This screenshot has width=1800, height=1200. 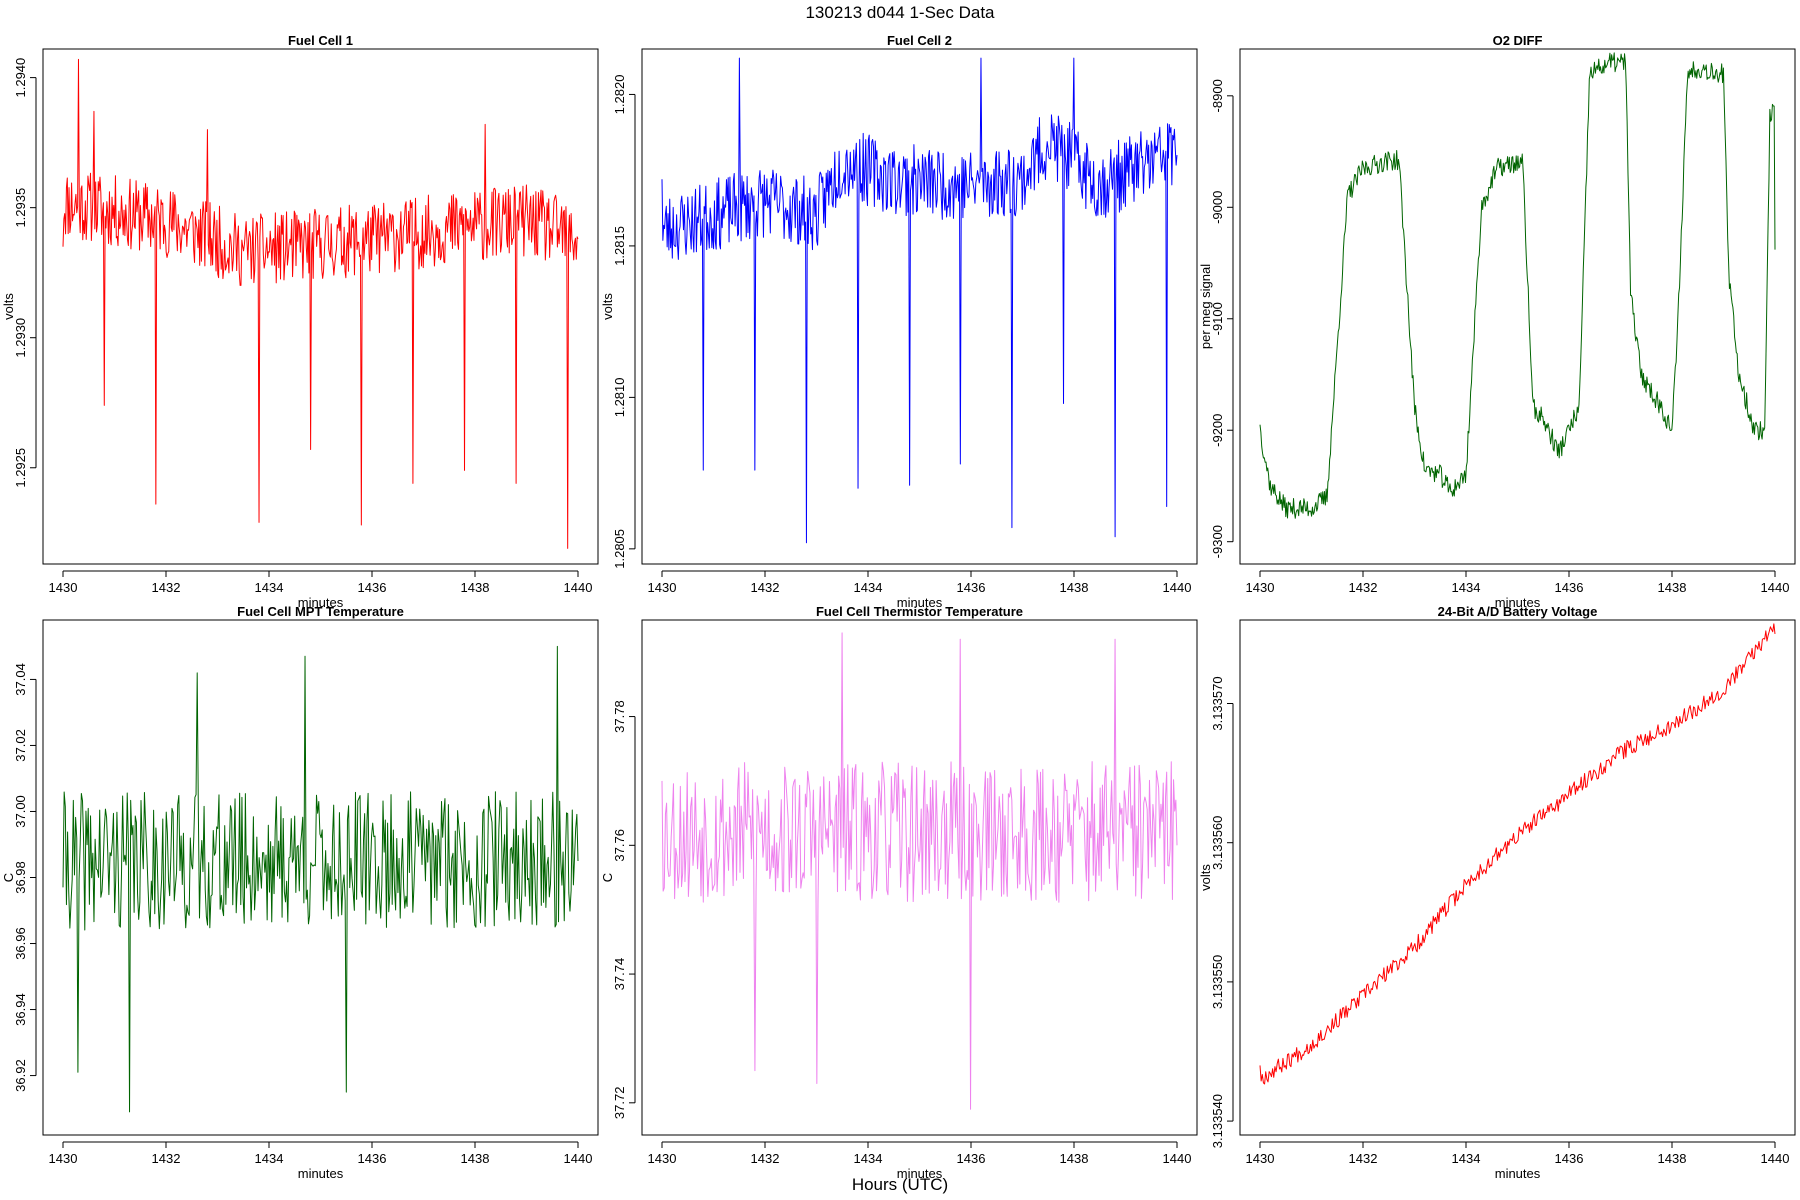 I want to click on y-tick-label: 1.2820, so click(x=619, y=95).